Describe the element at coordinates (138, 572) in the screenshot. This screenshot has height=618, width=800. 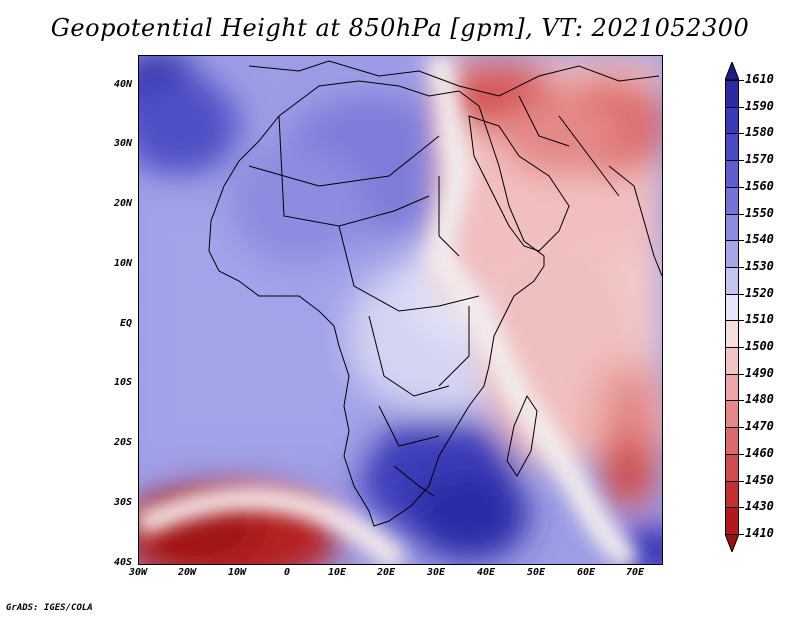
I see `lon-label: 30W` at that location.